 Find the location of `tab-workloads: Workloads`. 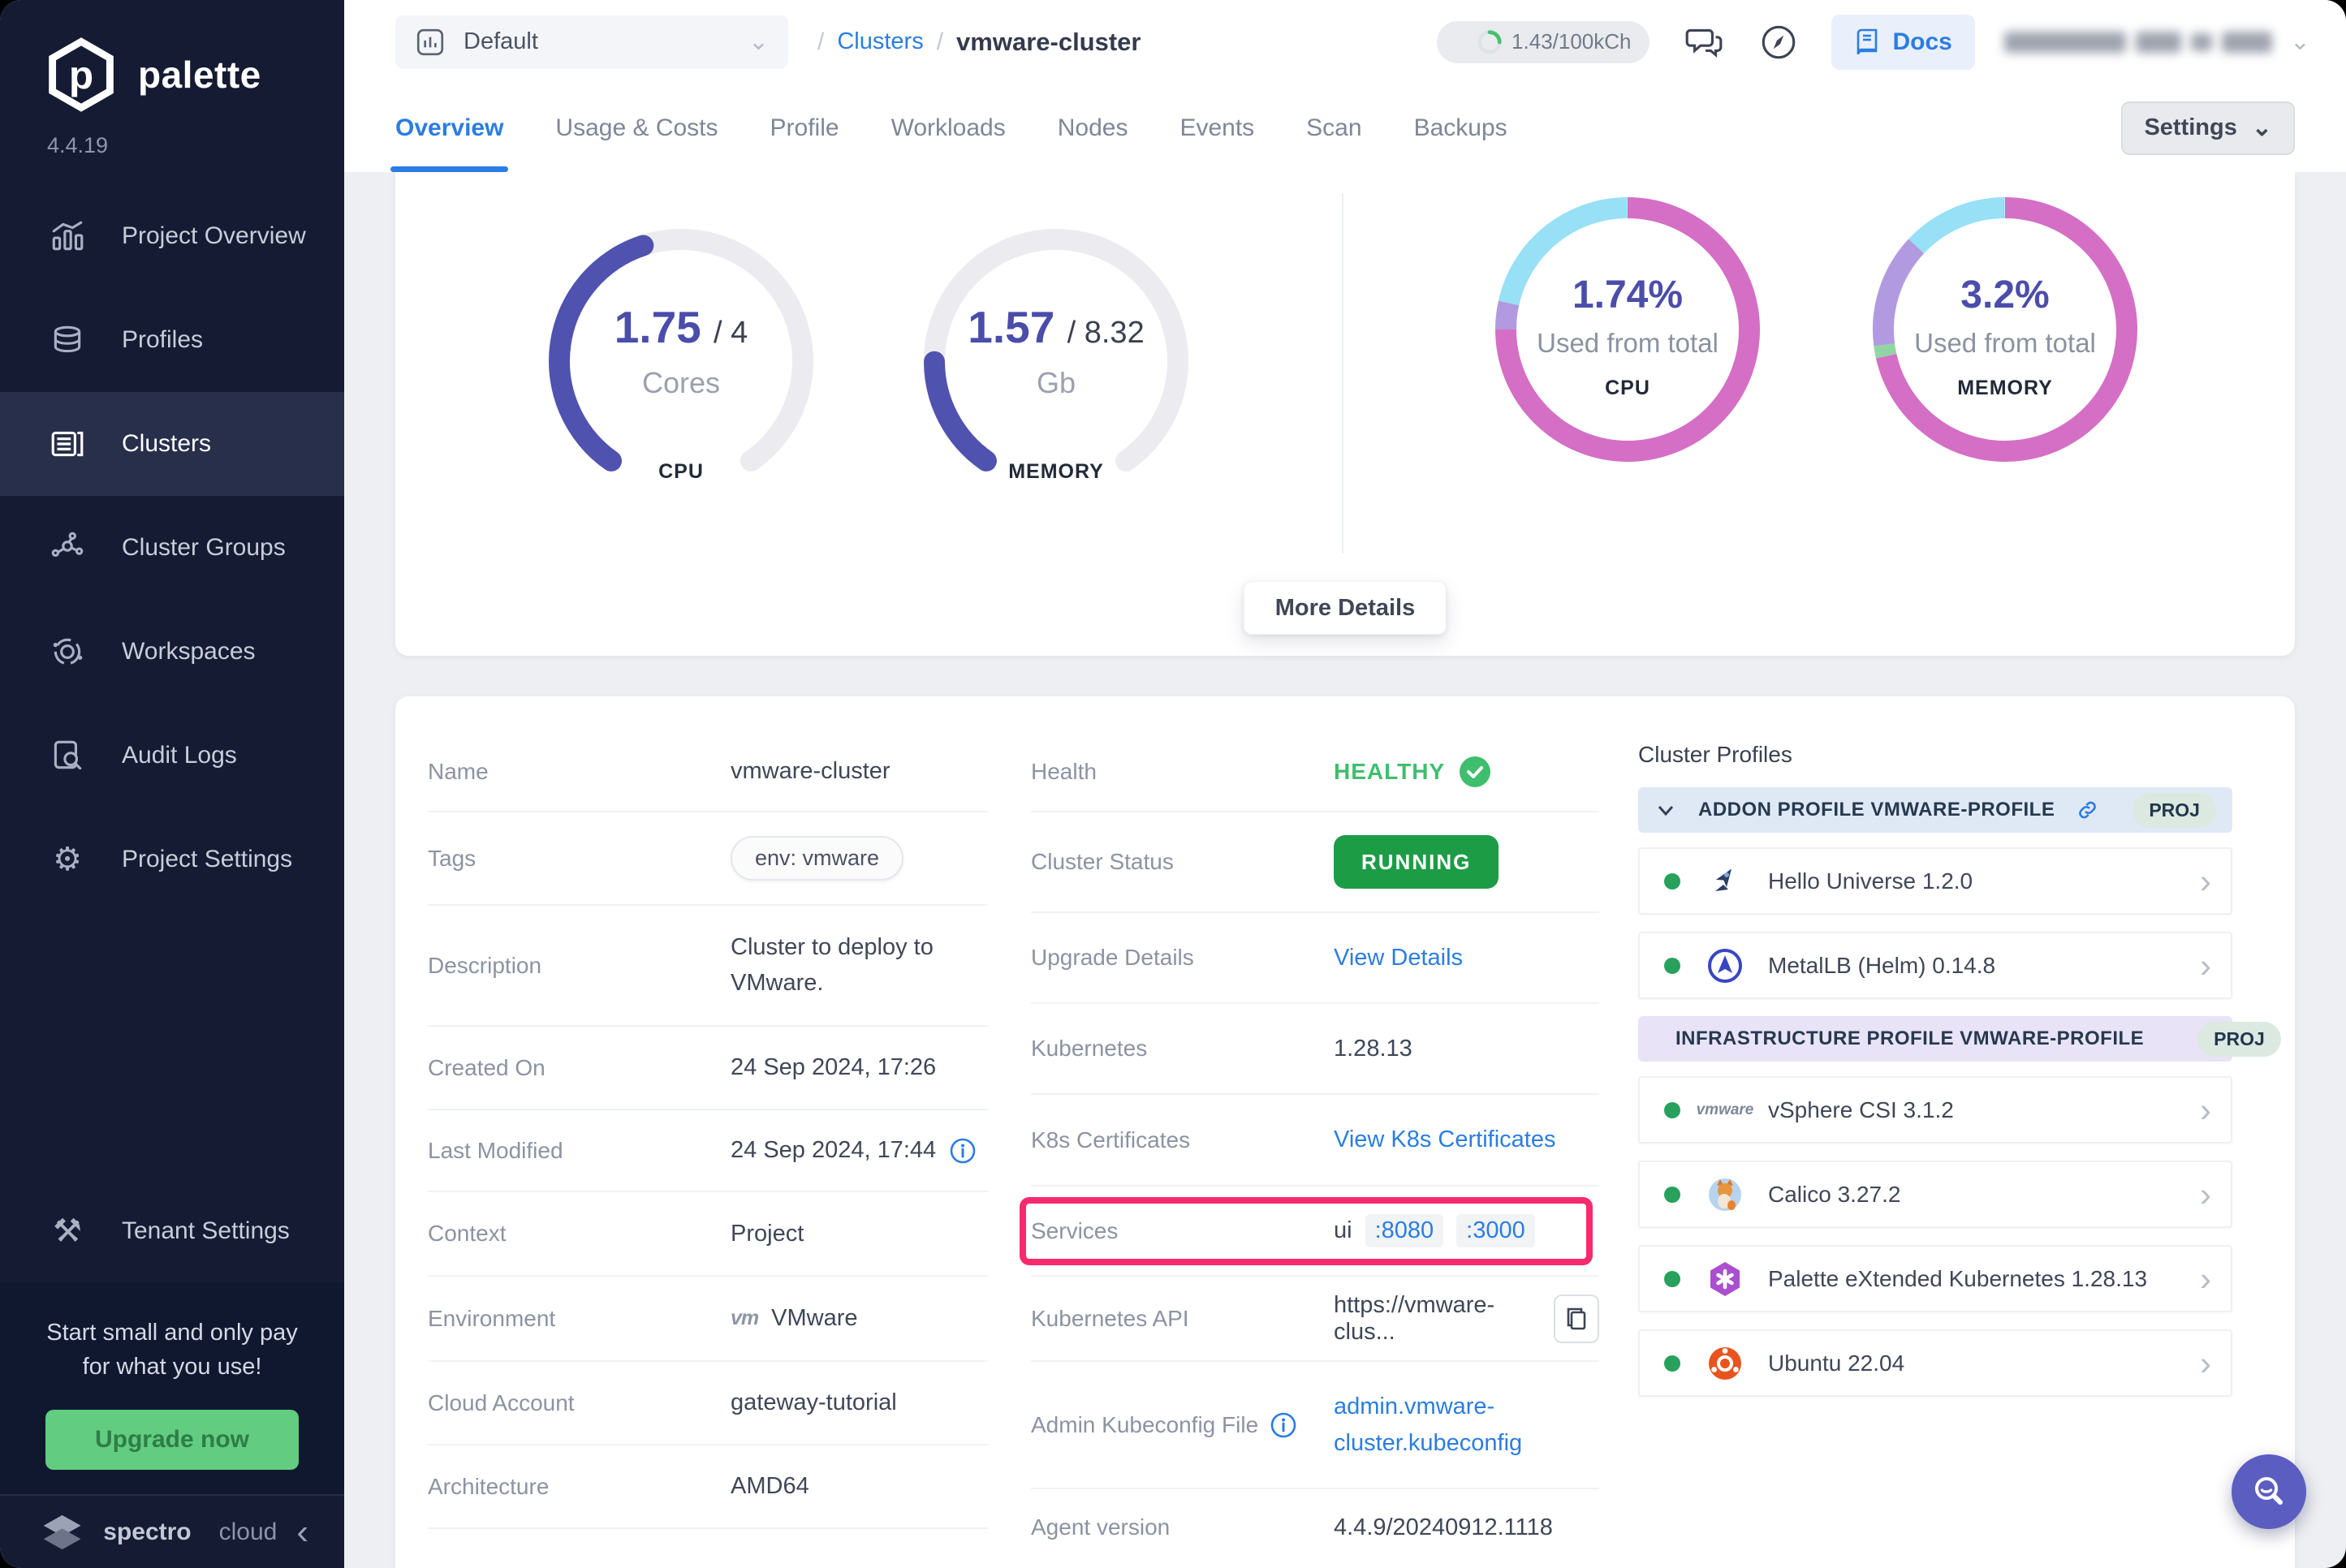

tab-workloads: Workloads is located at coordinates (948, 128).